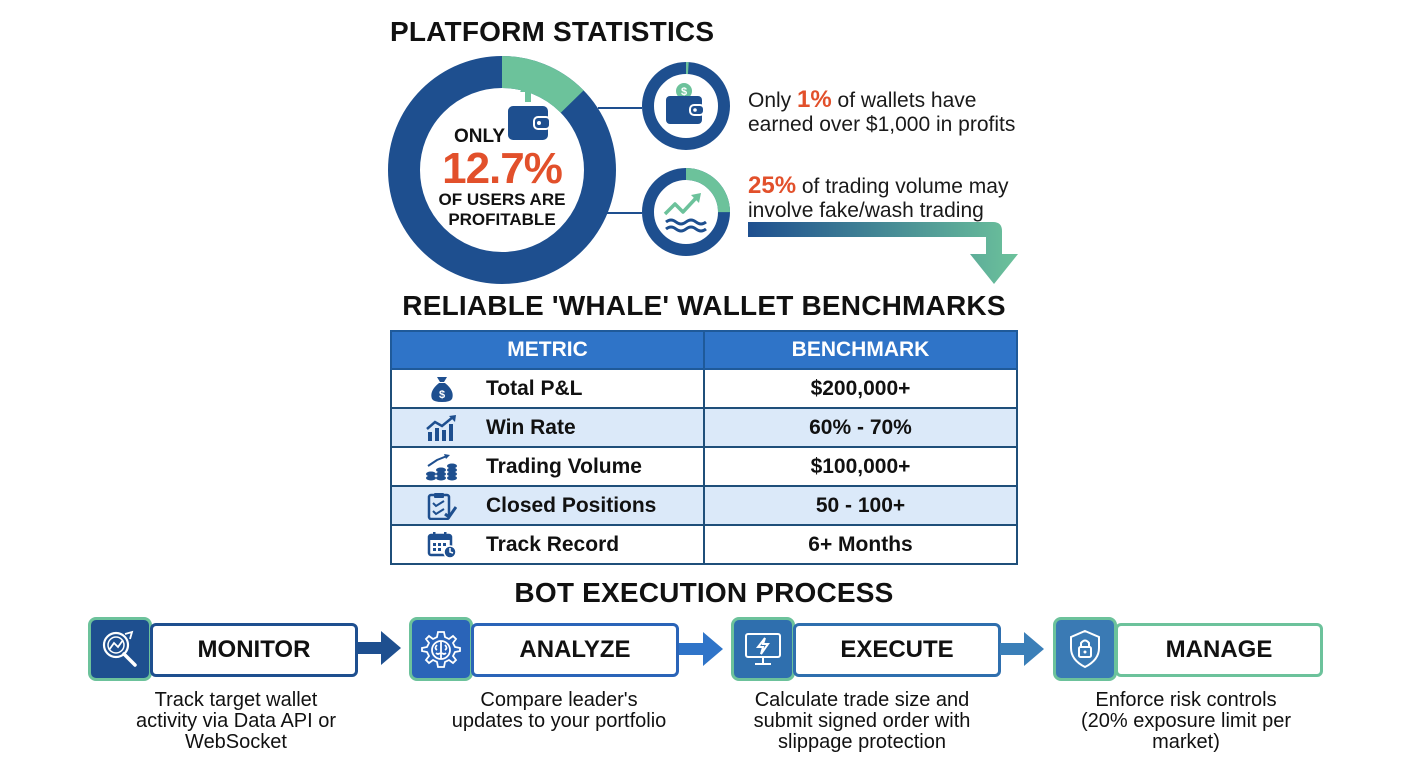  What do you see at coordinates (480, 136) in the screenshot?
I see `donut-pre-label: ONLY` at bounding box center [480, 136].